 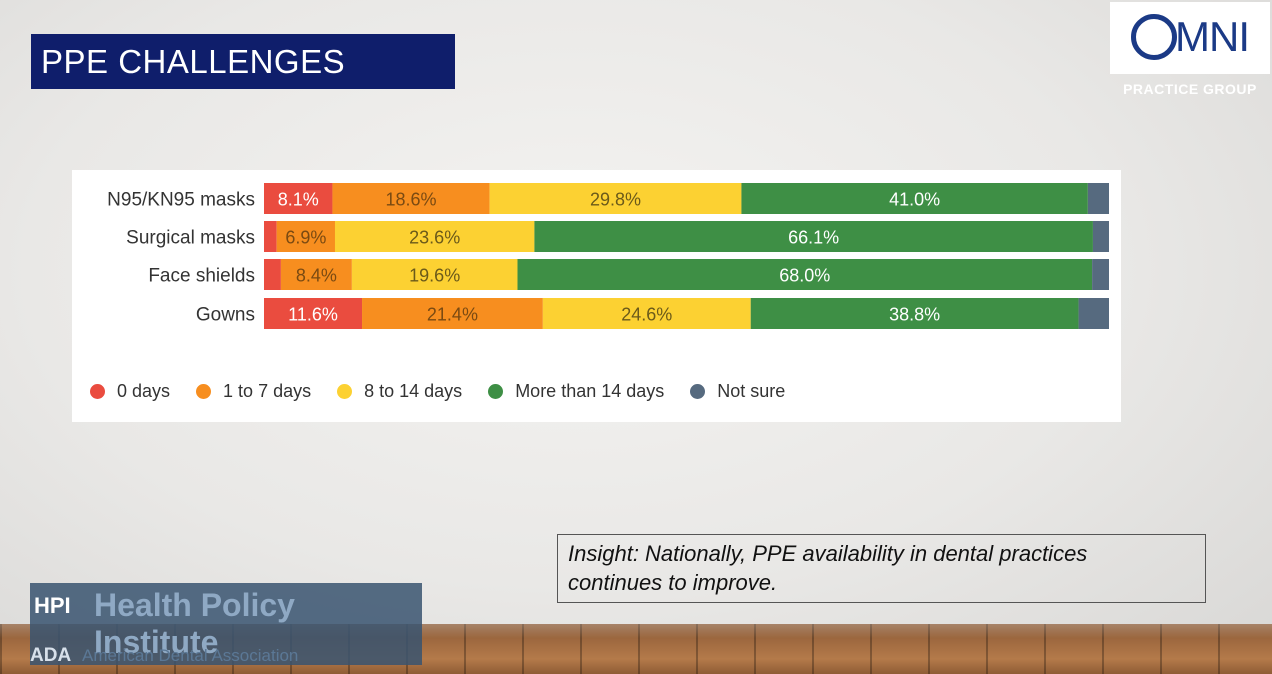 What do you see at coordinates (673, 582) in the screenshot?
I see `insight-line-2: continues to improve.` at bounding box center [673, 582].